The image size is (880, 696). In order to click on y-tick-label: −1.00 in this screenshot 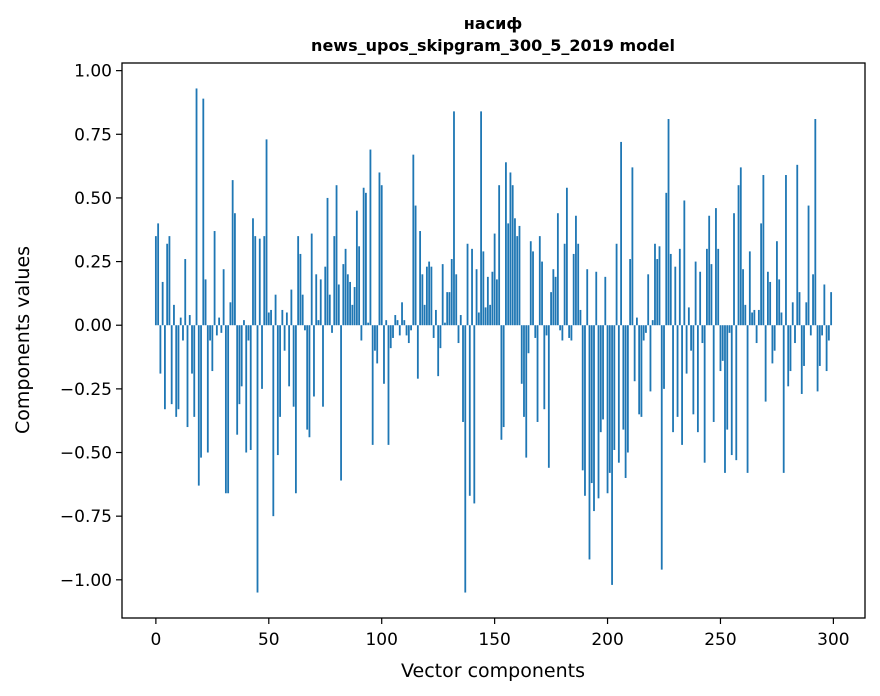, I will do `click(86, 581)`.